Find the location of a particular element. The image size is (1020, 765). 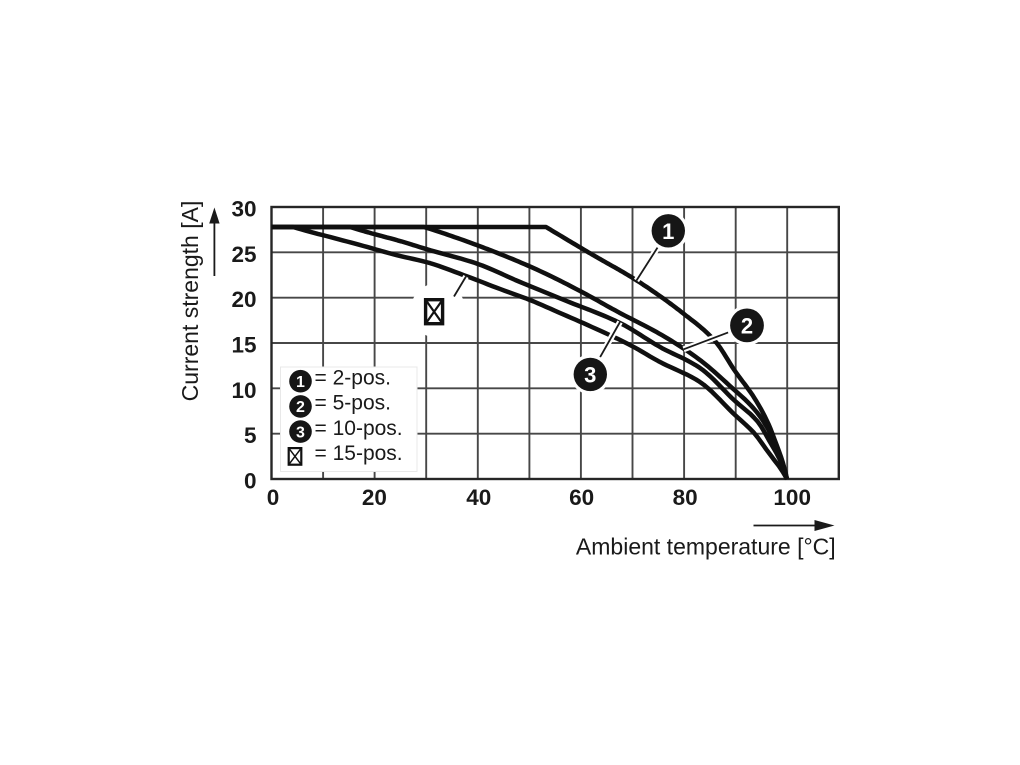

svg-text: = 15-pos. is located at coordinates (359, 453).